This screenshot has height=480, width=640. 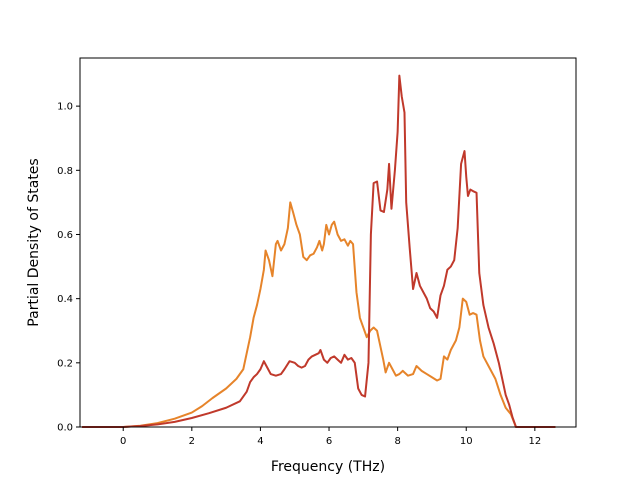 I want to click on y-tick-label: 0.0, so click(x=65, y=428).